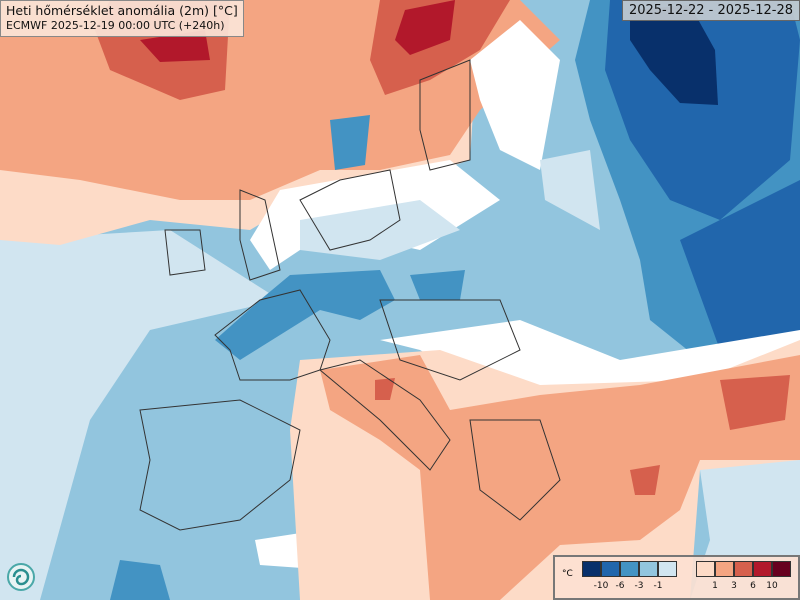 The width and height of the screenshot is (800, 600). I want to click on legend-tick: 6, so click(753, 586).